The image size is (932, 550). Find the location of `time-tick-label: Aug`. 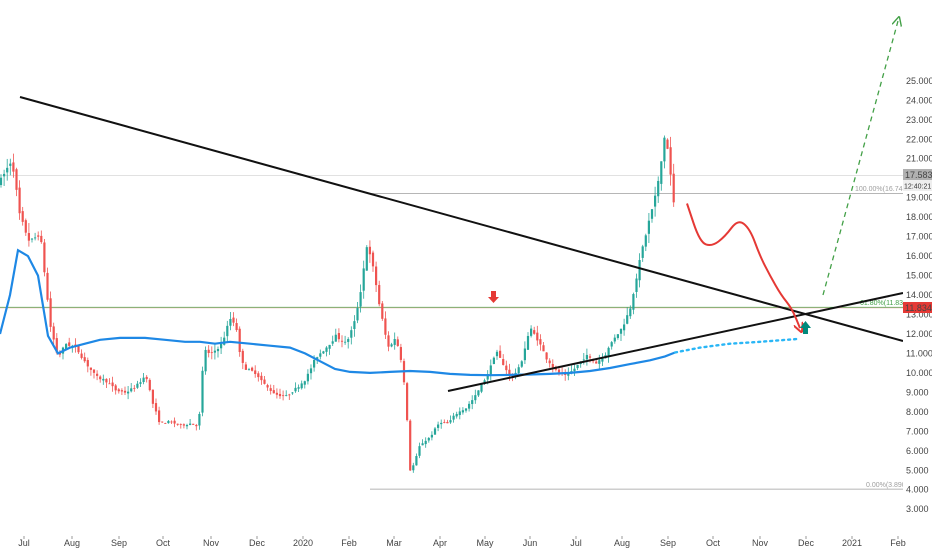

time-tick-label: Aug is located at coordinates (622, 543).